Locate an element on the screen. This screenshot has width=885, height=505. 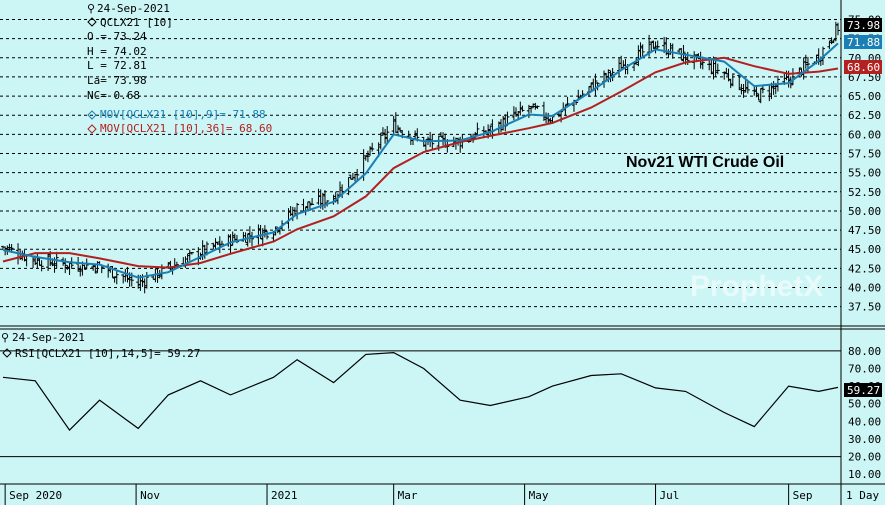
price-tick-label: 52.50 is located at coordinates (864, 192).